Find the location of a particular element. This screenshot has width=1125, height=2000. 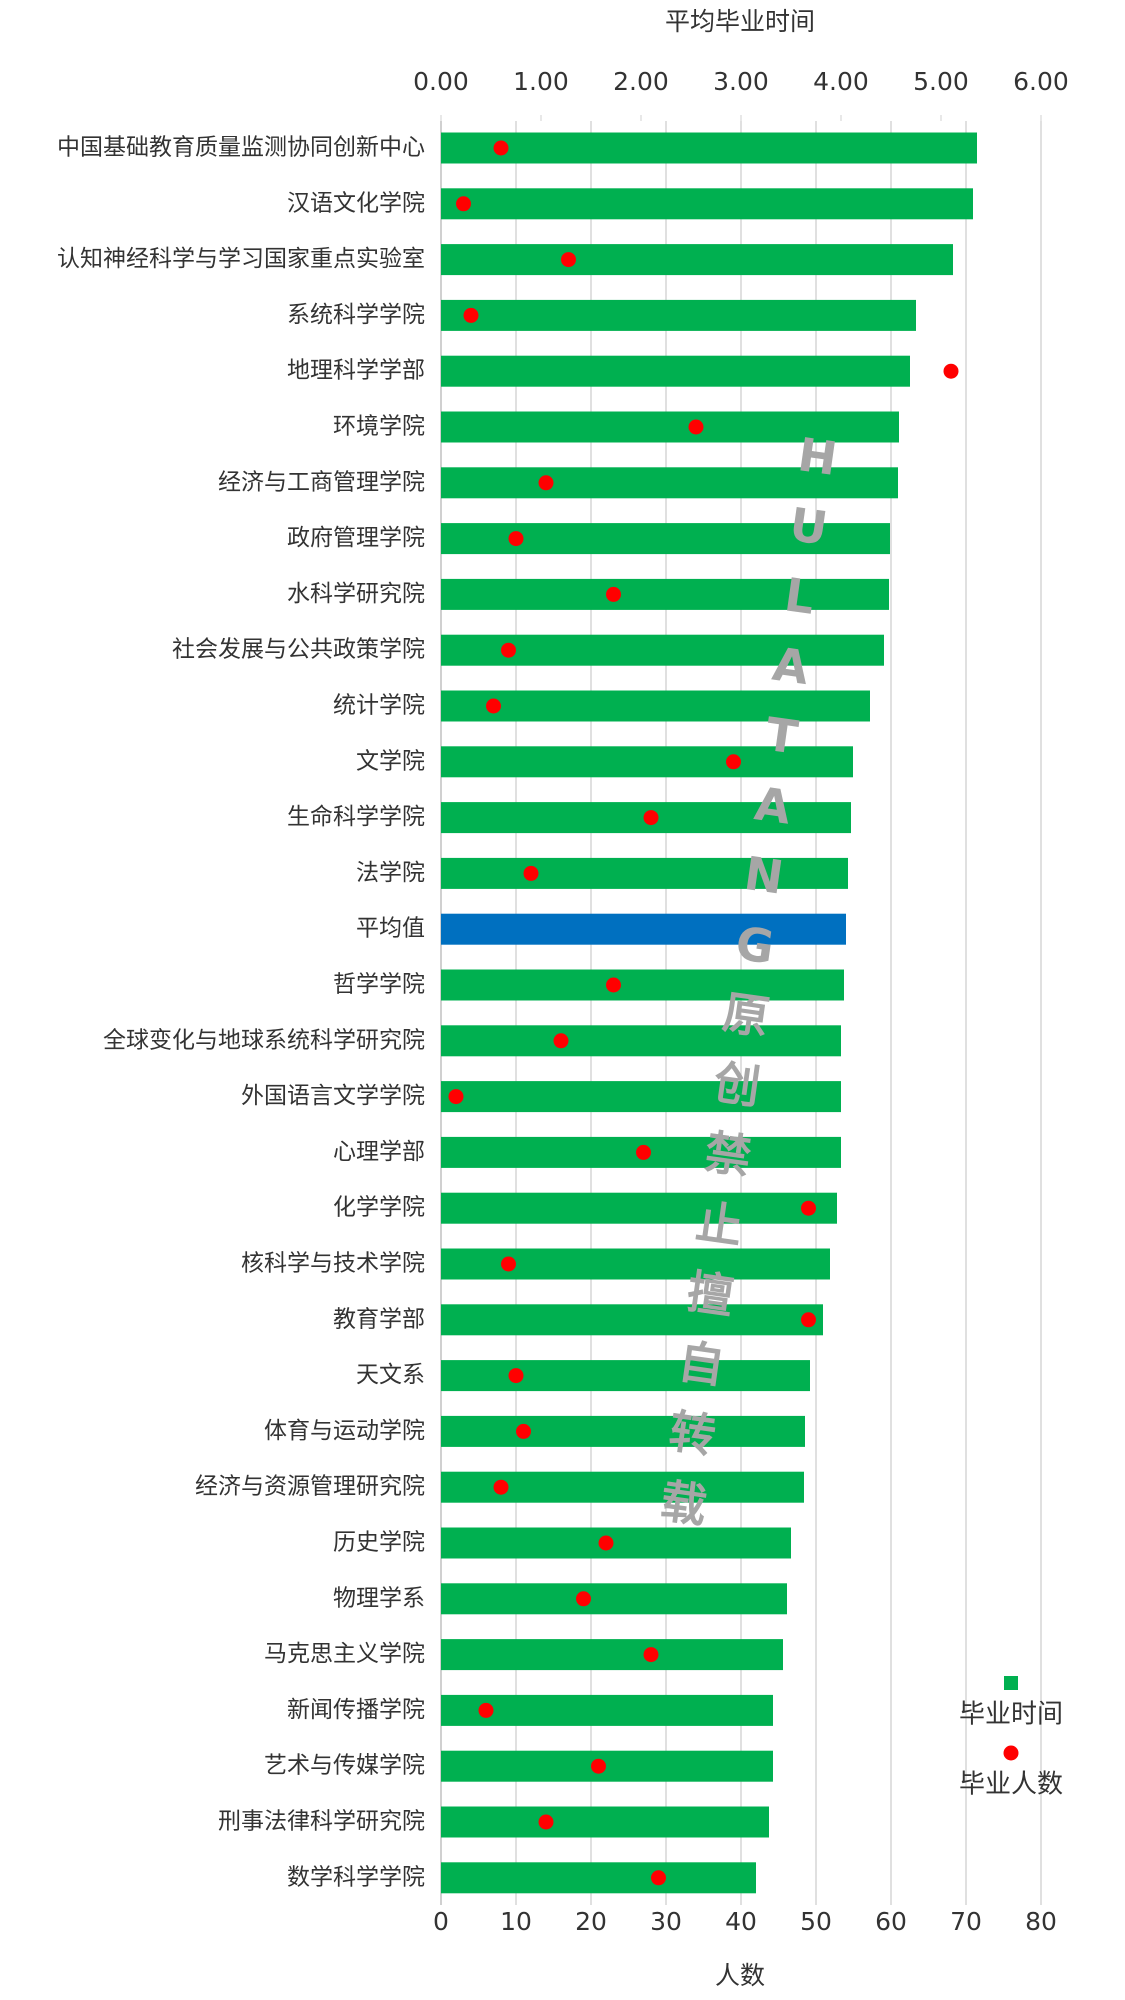

watermark: U is located at coordinates (808, 526).